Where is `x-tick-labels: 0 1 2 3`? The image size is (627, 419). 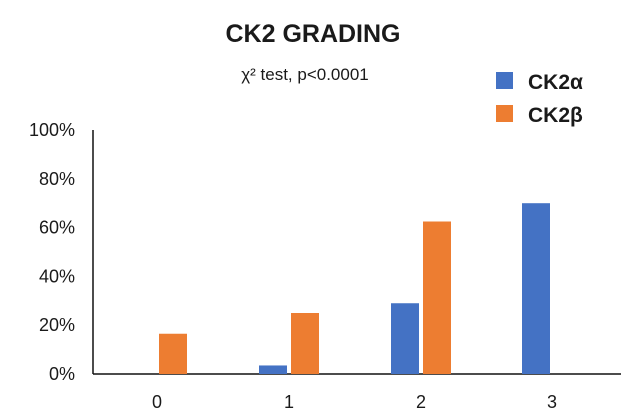 x-tick-labels: 0 1 2 3 is located at coordinates (354, 402).